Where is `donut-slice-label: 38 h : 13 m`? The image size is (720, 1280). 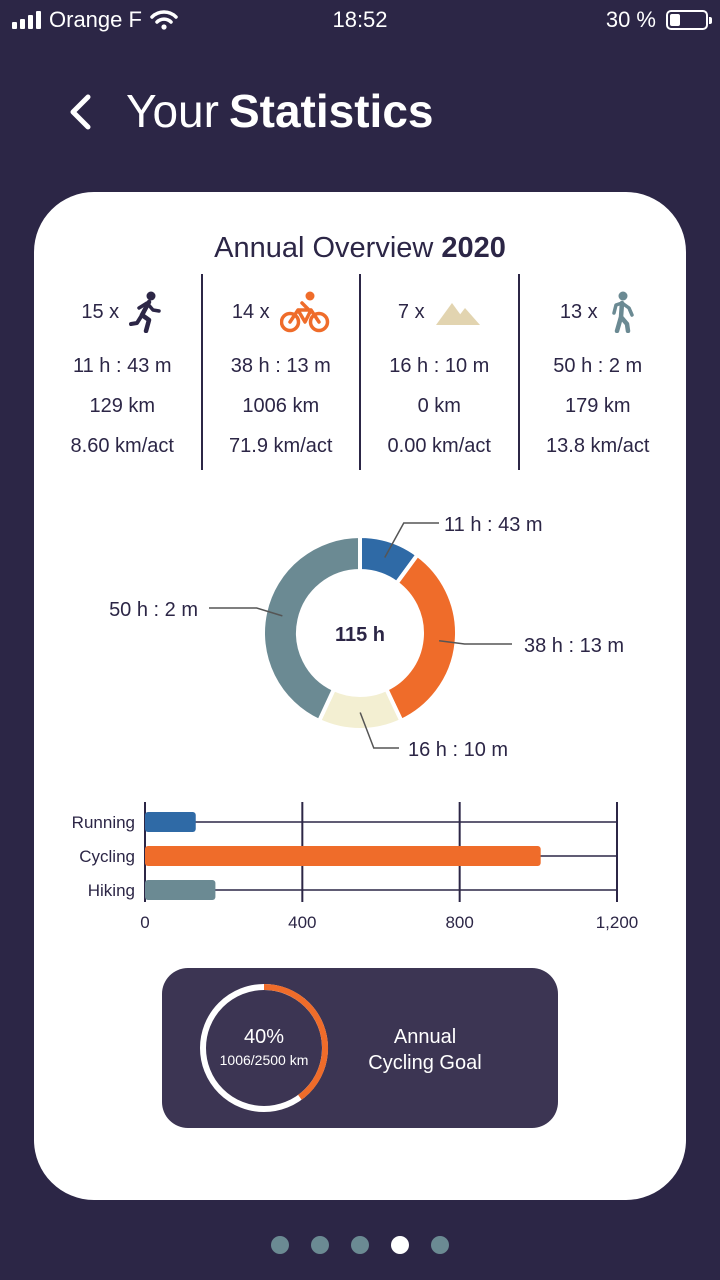 donut-slice-label: 38 h : 13 m is located at coordinates (574, 646).